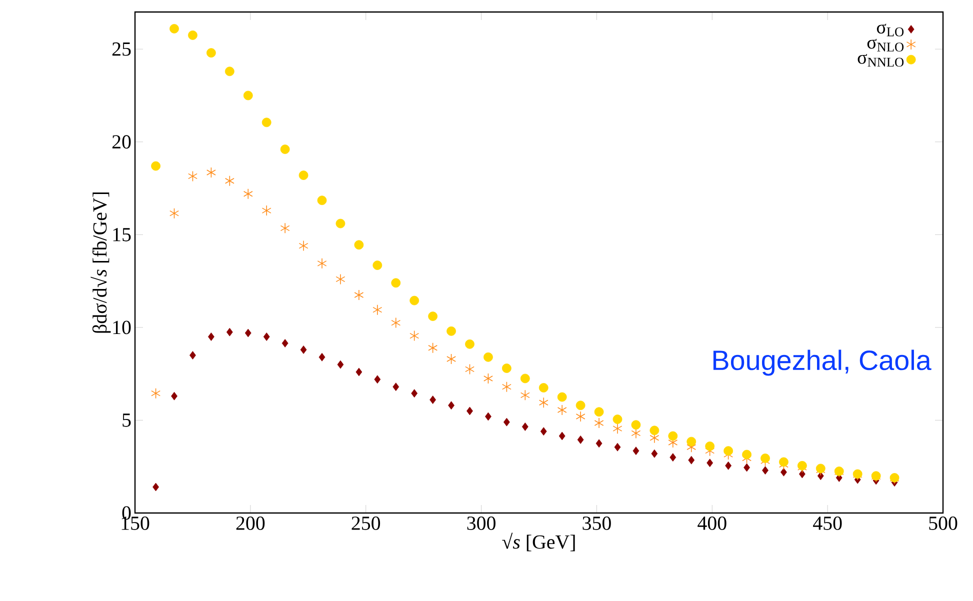 The height and width of the screenshot is (601, 973). Describe the element at coordinates (881, 60) in the screenshot. I see `legend-label: σ$_{NNLO}$` at that location.